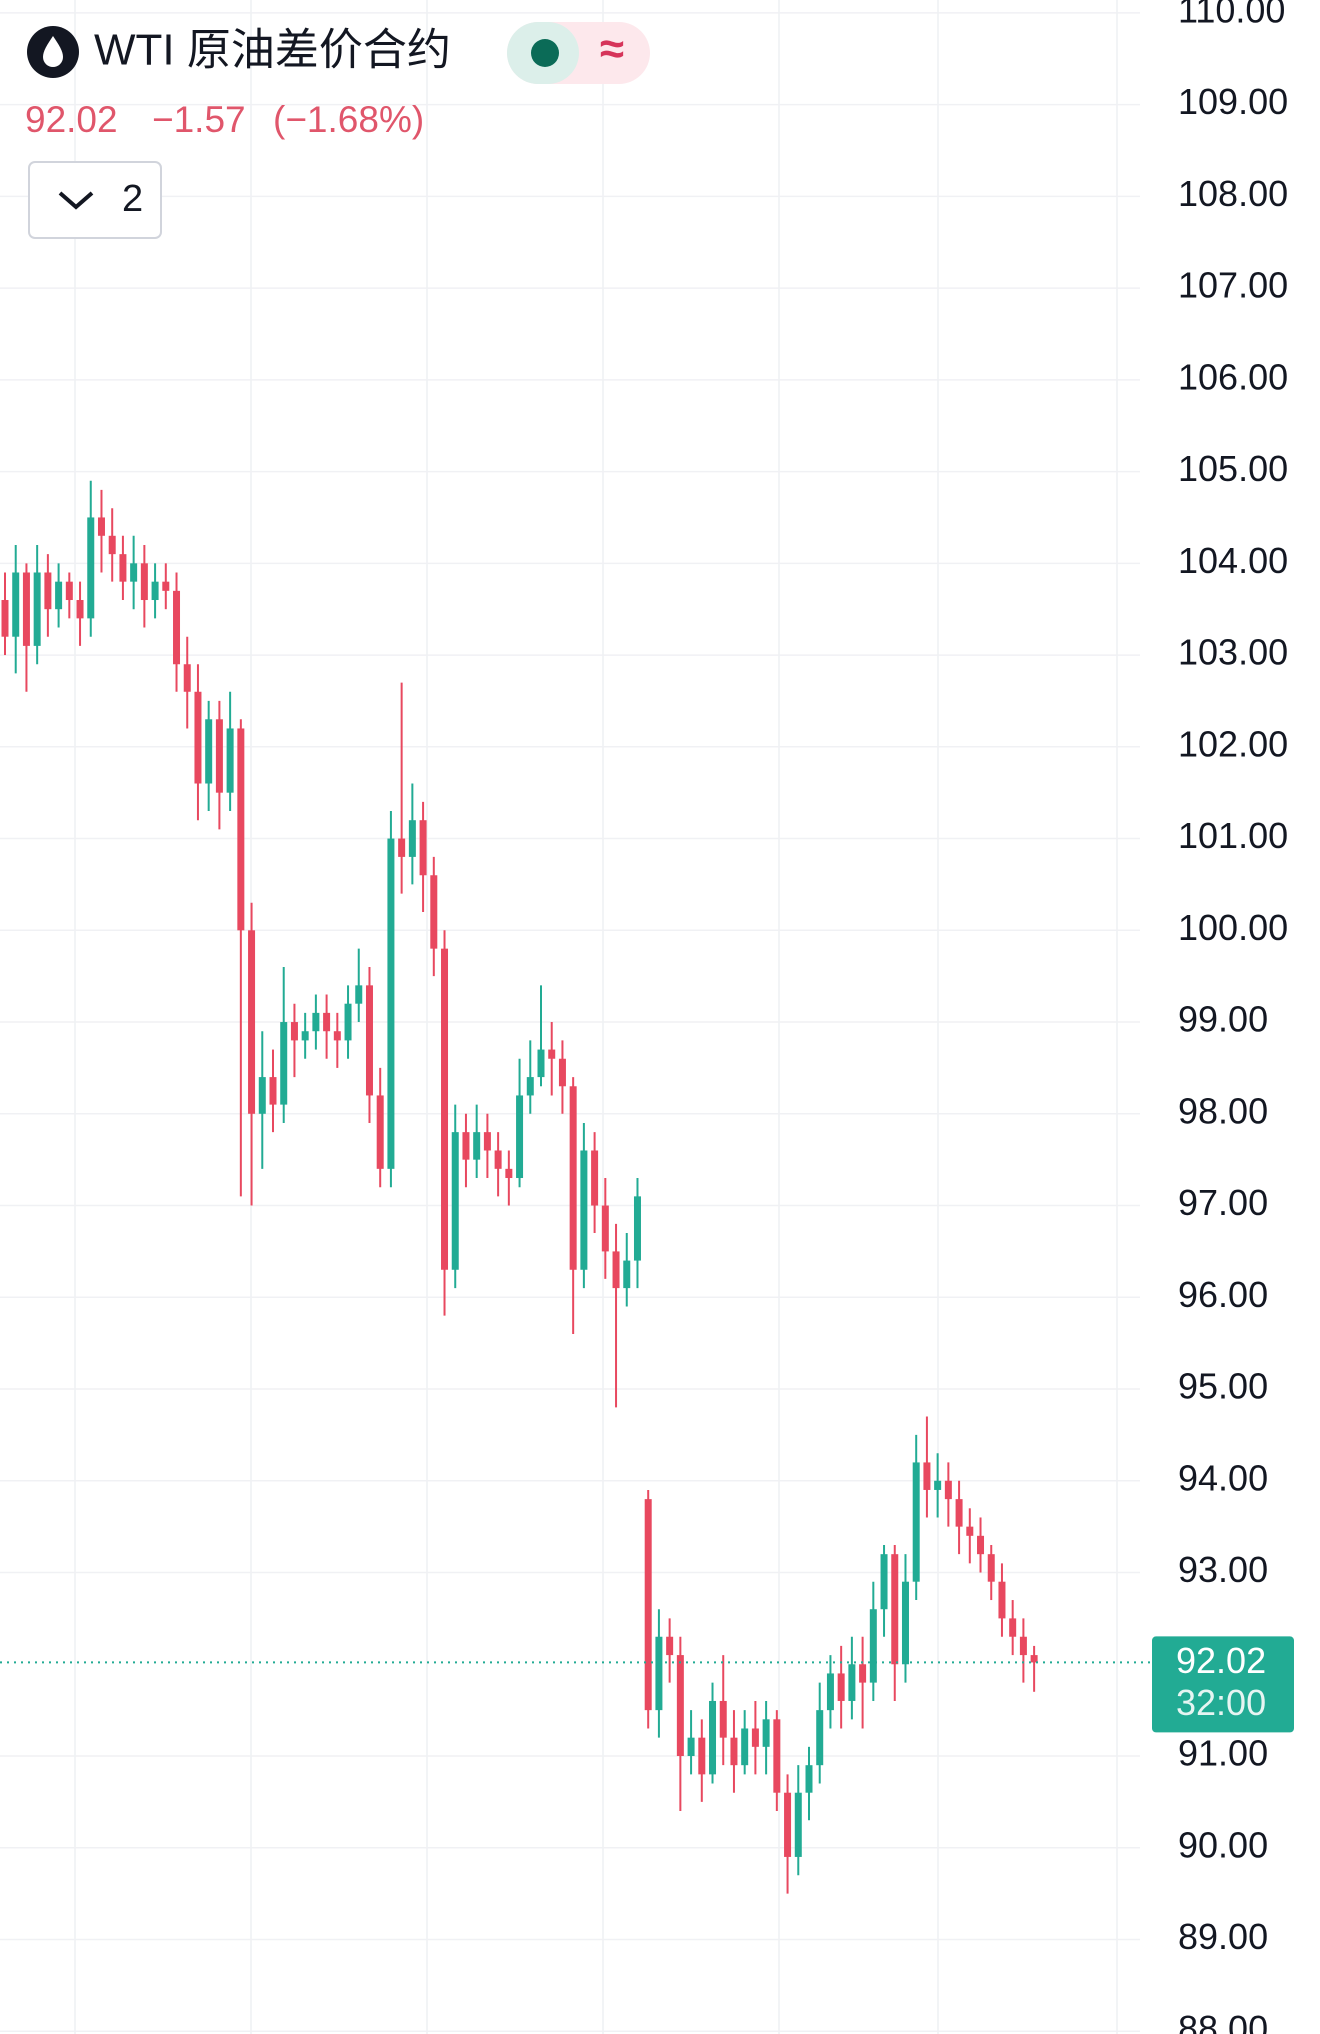 The width and height of the screenshot is (1320, 2034). I want to click on y-tick-label: 99.00, so click(1223, 1019).